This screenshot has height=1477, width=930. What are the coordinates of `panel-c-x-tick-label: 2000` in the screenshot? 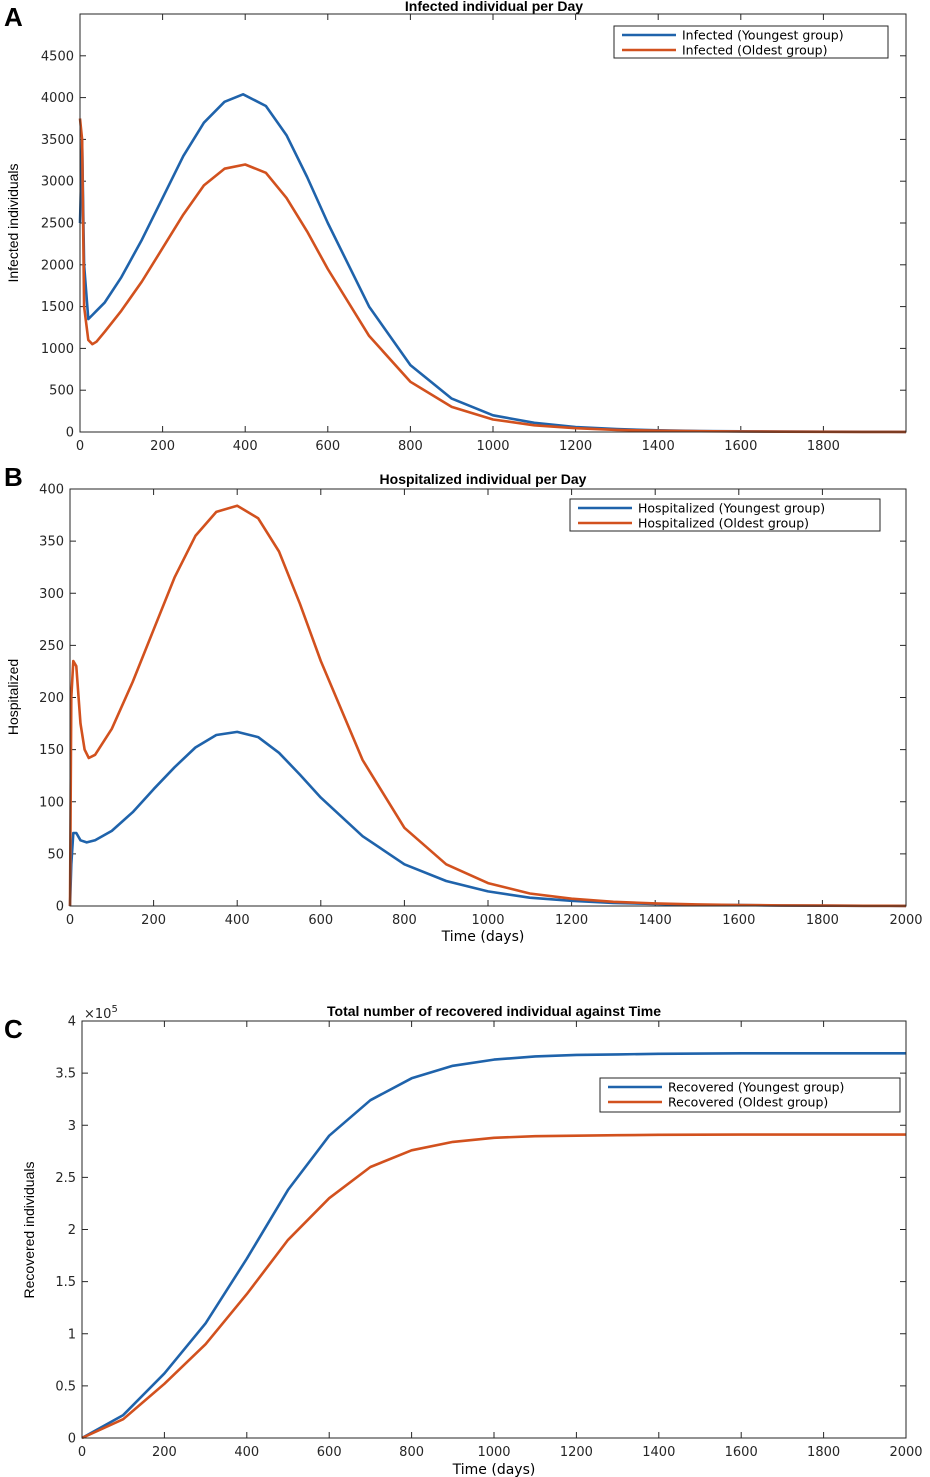 It's located at (905, 1452).